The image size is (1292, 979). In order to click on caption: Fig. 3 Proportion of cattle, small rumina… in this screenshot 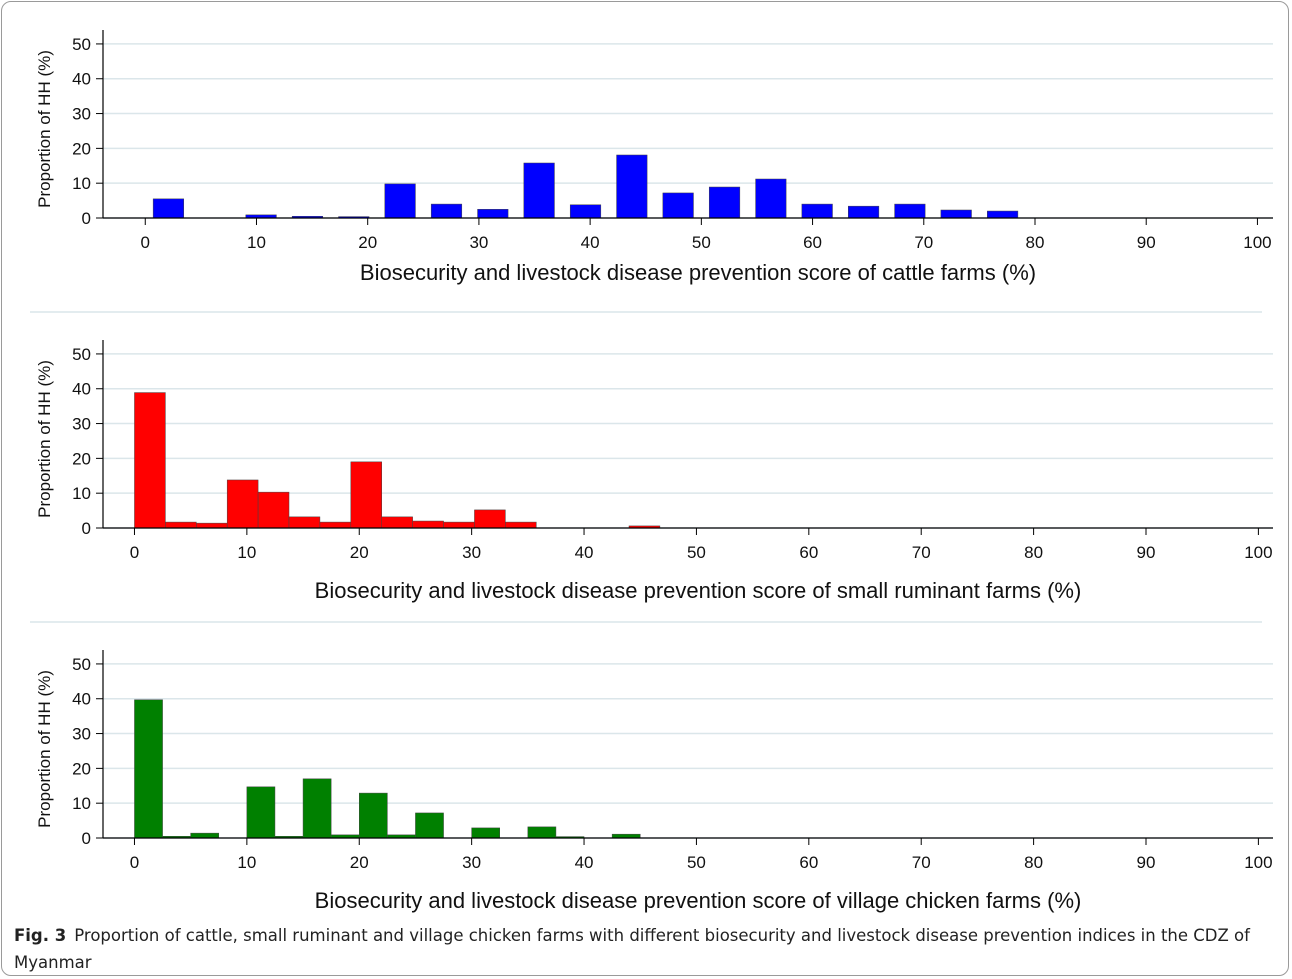, I will do `click(645, 949)`.